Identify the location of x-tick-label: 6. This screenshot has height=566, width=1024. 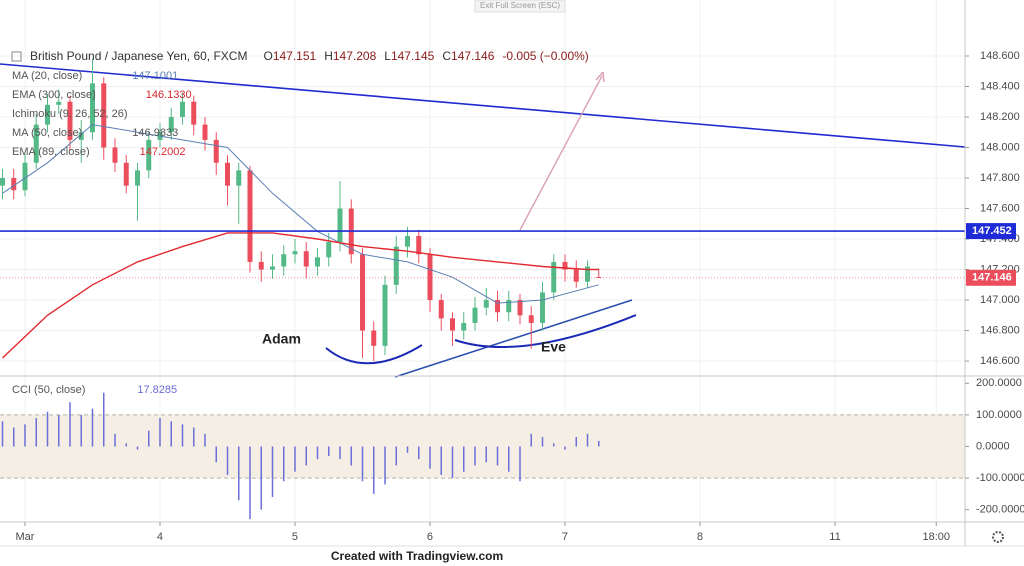
(430, 537).